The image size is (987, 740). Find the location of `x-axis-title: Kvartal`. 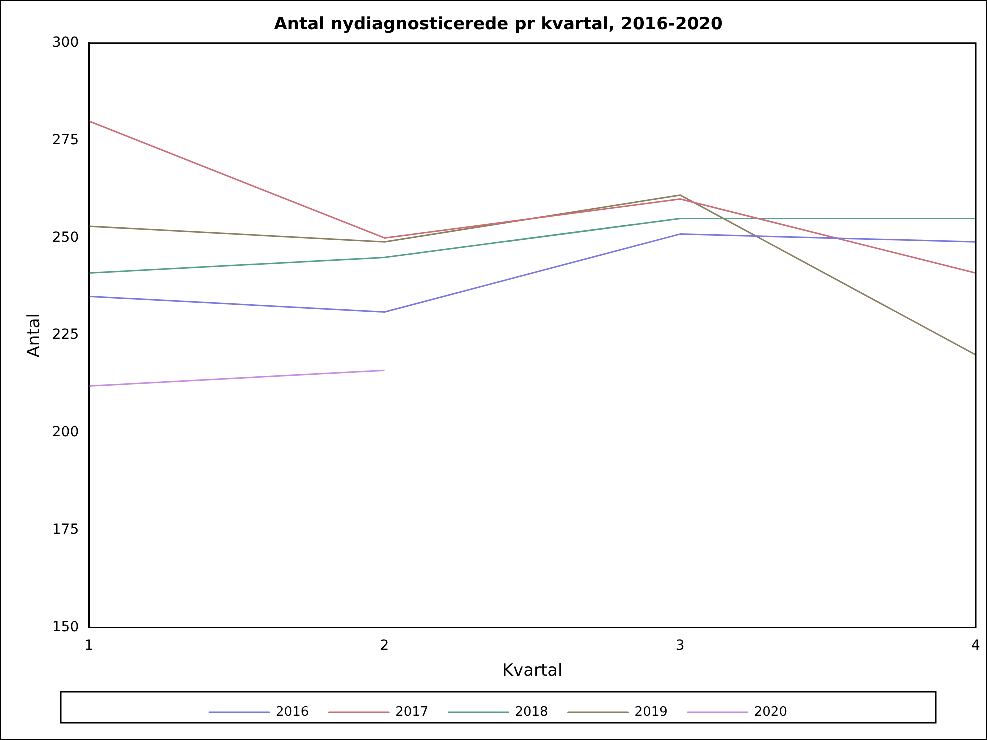

x-axis-title: Kvartal is located at coordinates (532, 671).